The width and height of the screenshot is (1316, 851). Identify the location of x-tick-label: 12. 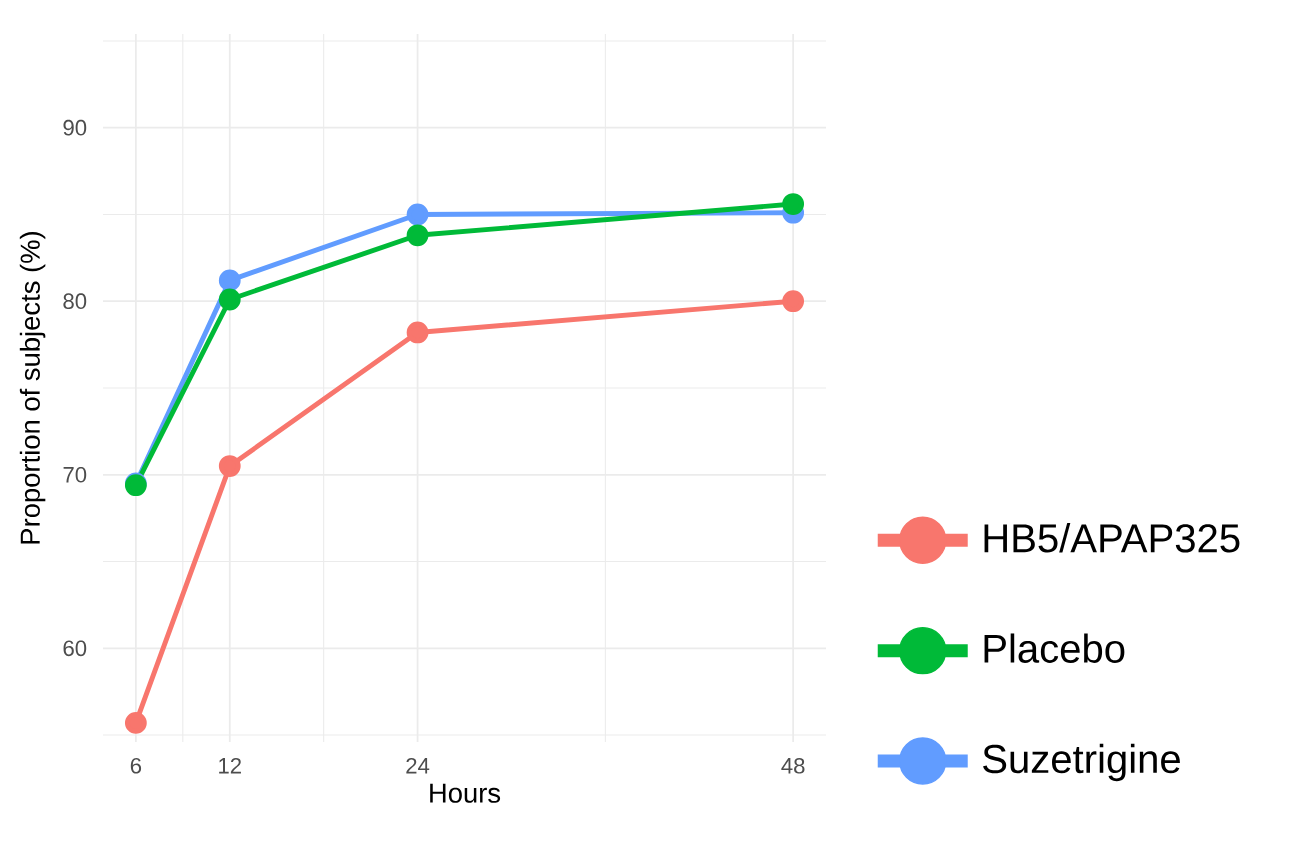
(230, 765).